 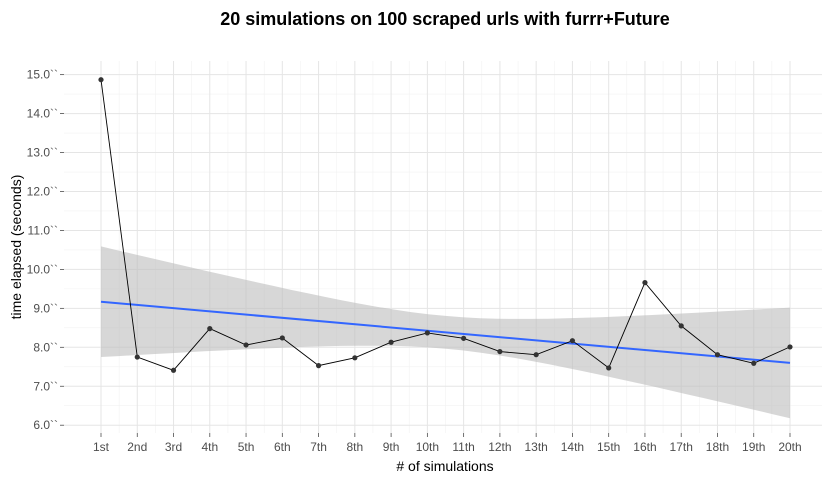 What do you see at coordinates (644, 447) in the screenshot?
I see `x-tick-label: 16th` at bounding box center [644, 447].